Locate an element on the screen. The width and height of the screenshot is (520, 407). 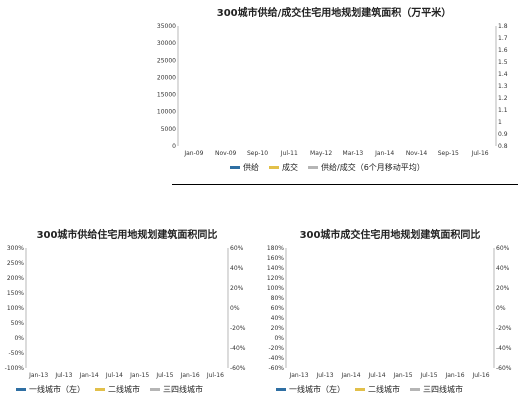
legend-label: 一线城市（左） is located at coordinates (317, 389).